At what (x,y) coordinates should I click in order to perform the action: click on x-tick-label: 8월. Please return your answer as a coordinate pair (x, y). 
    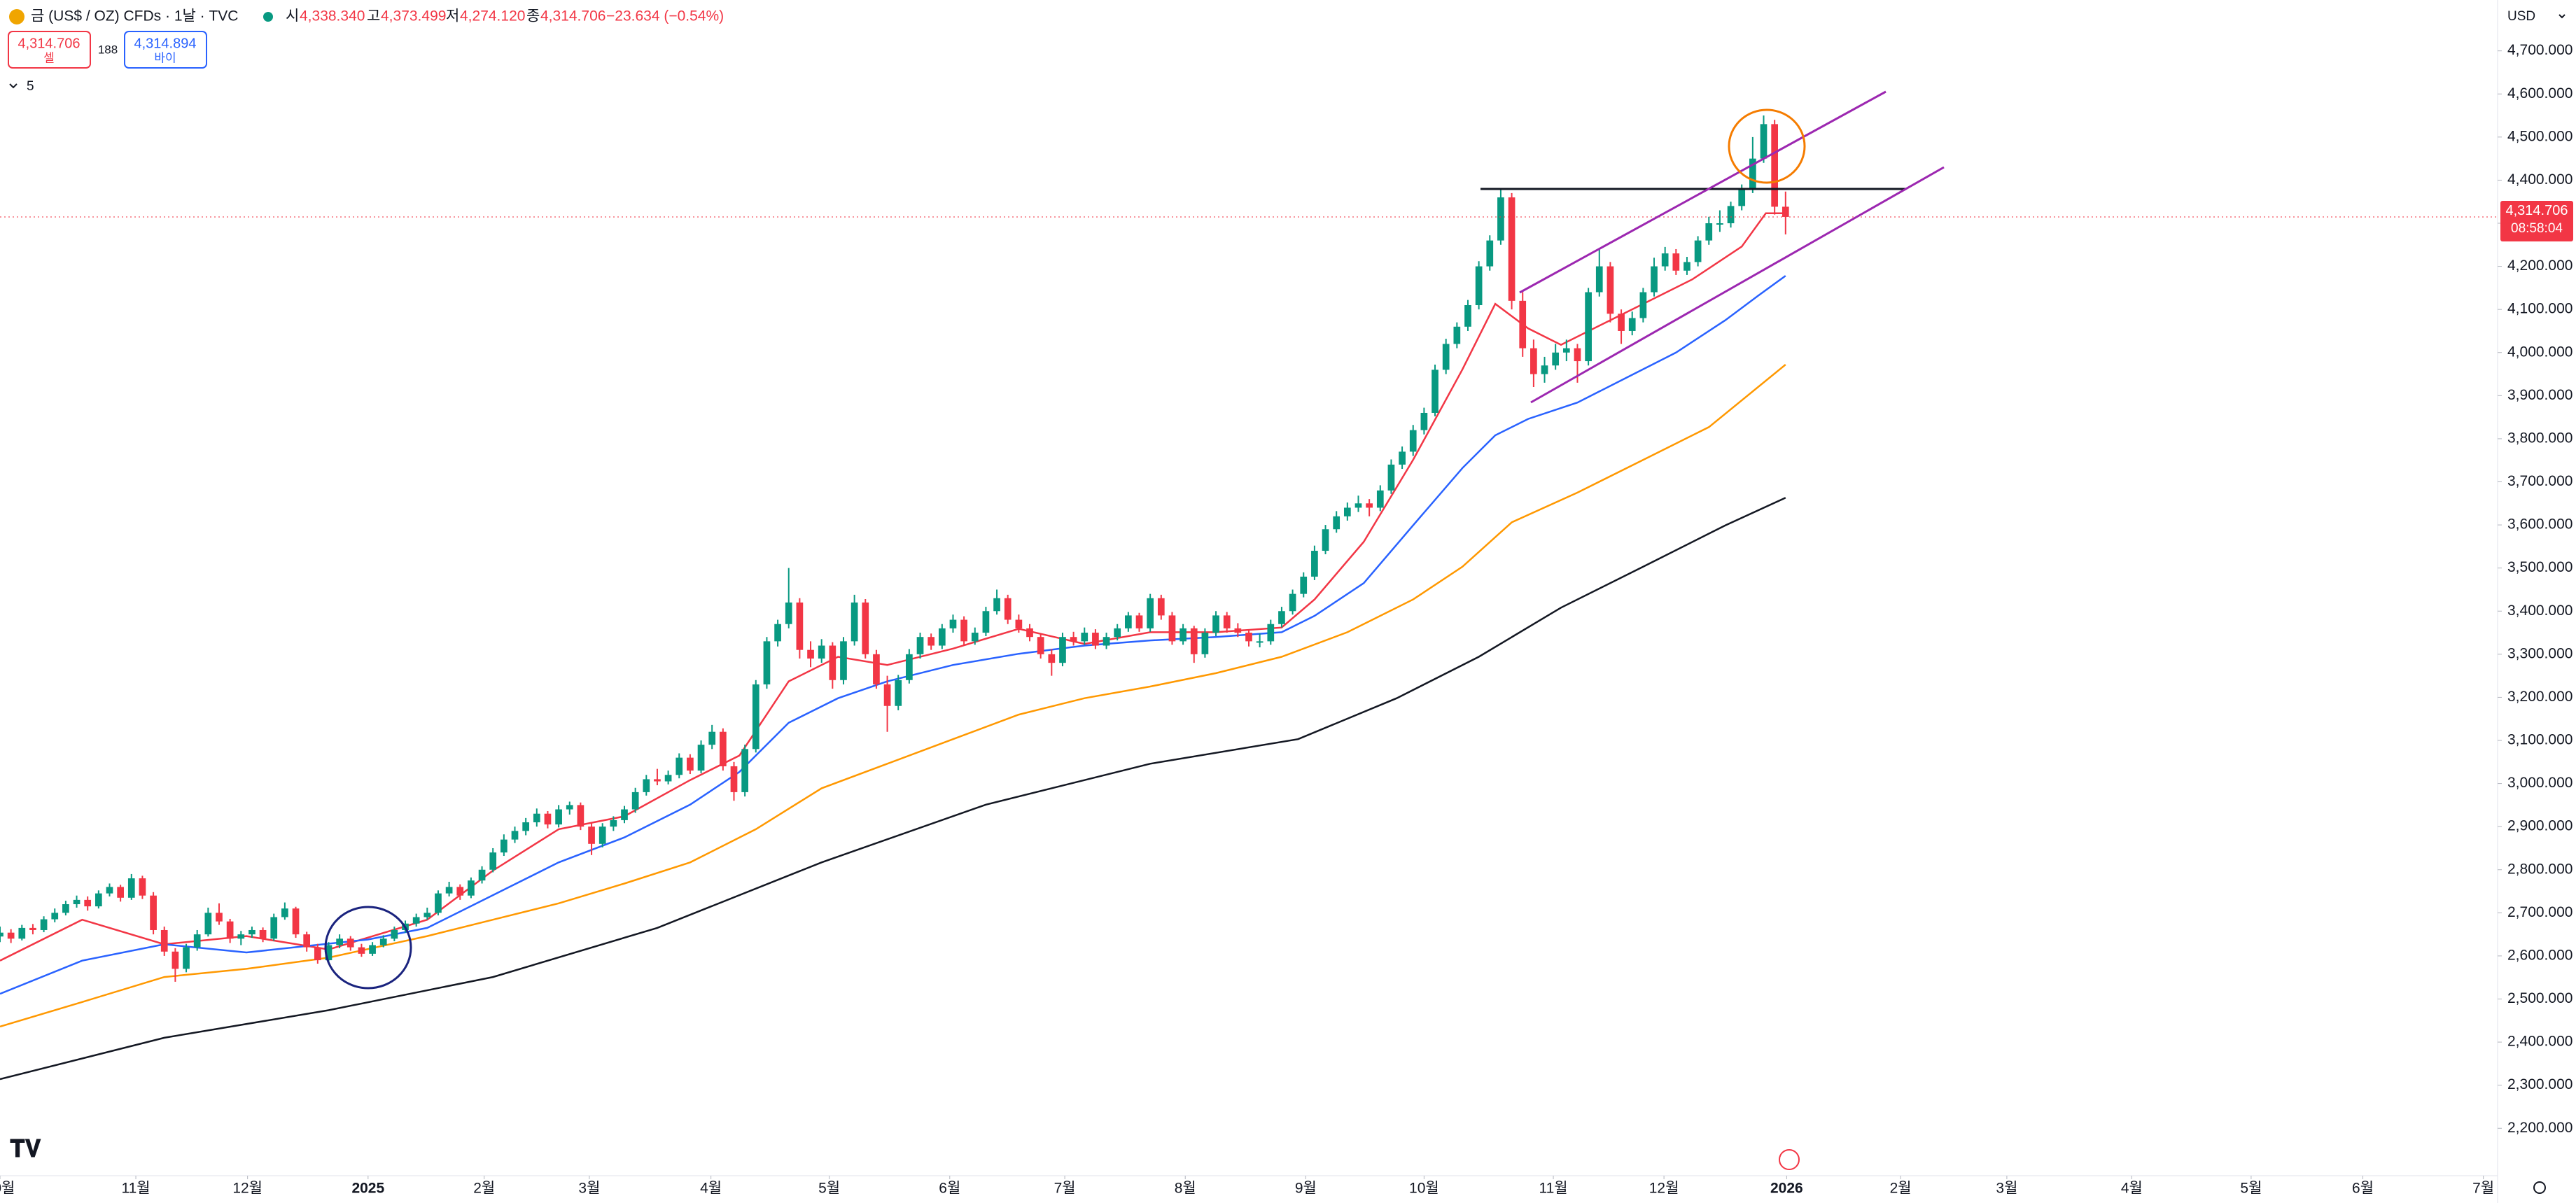
    Looking at the image, I should click on (1185, 1189).